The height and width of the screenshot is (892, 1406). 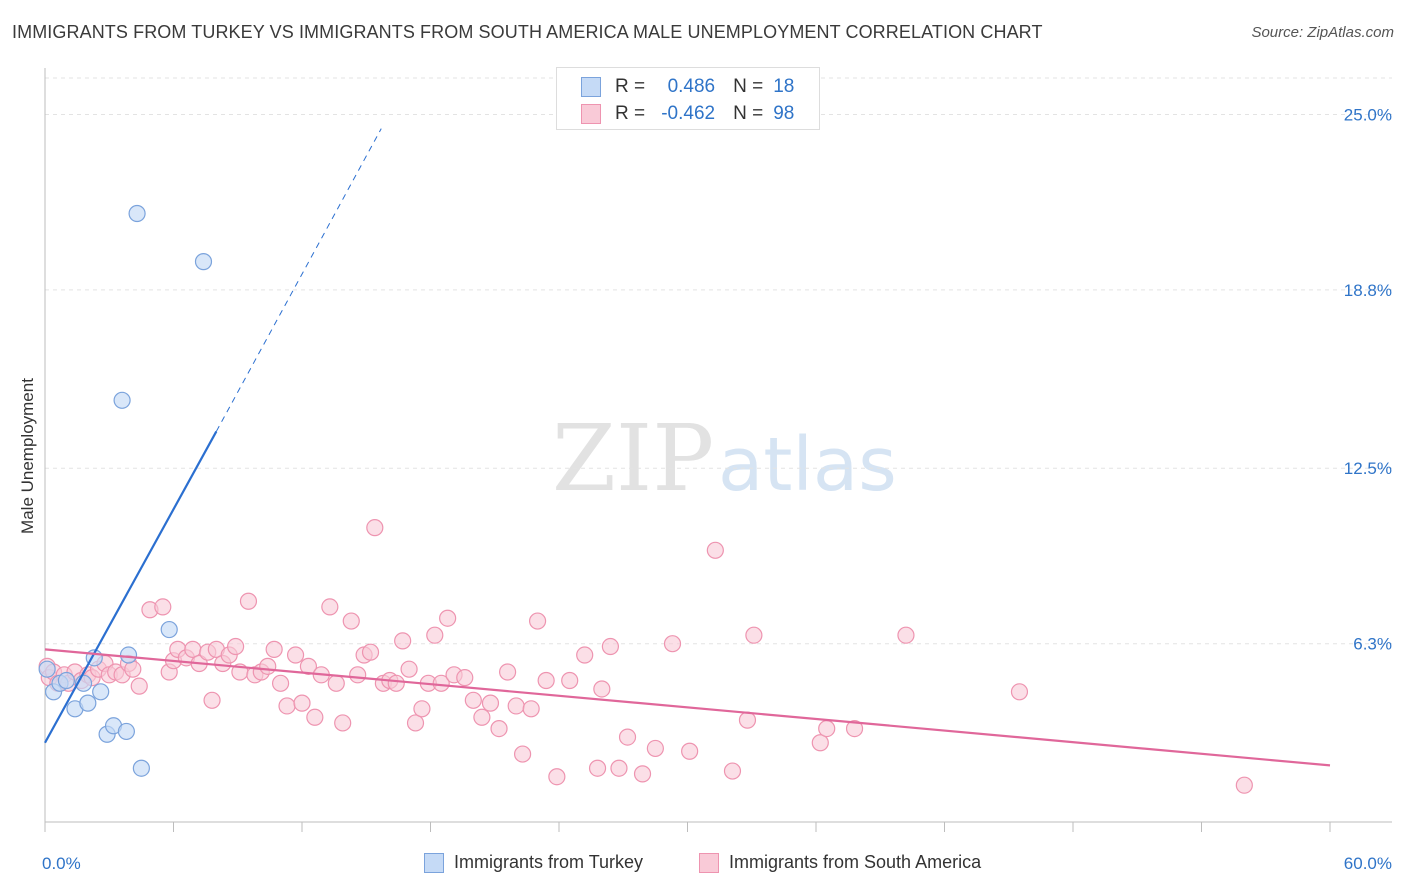 I want to click on watermark-atlas: atlas, so click(x=807, y=465).